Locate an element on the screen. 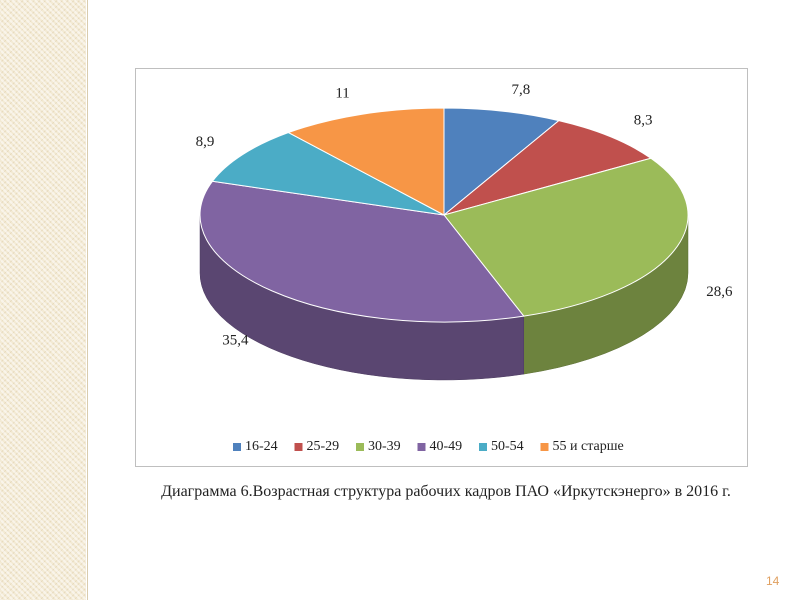  legend-label: 16-24 is located at coordinates (261, 446).